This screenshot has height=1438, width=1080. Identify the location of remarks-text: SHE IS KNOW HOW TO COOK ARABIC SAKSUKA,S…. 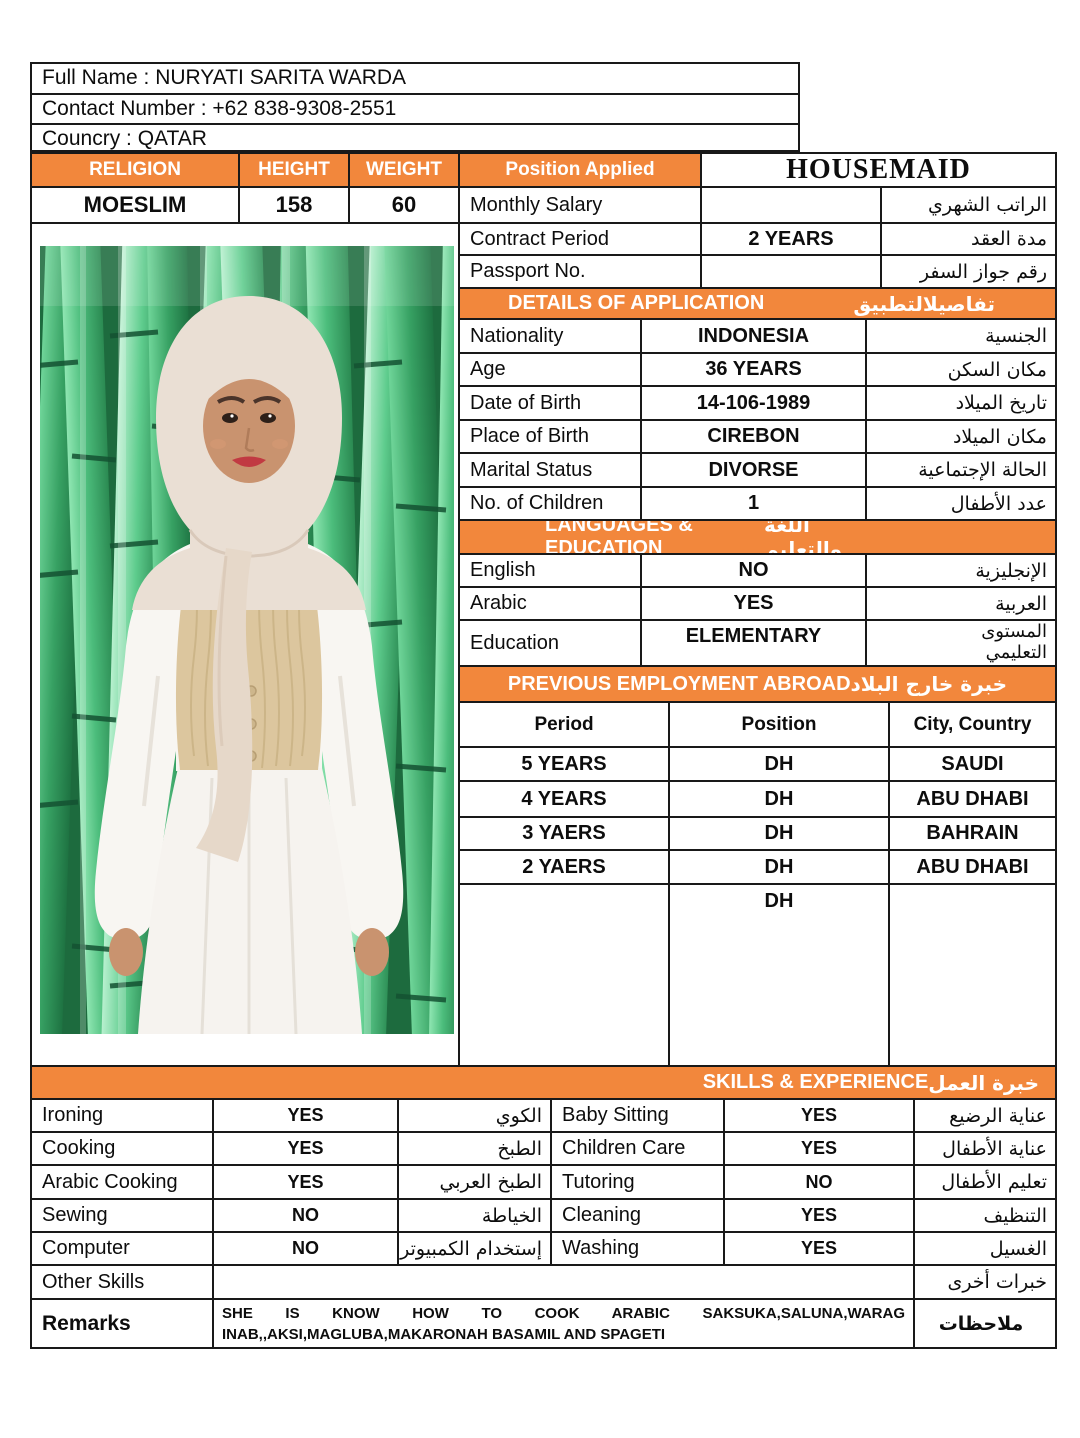
(564, 1324).